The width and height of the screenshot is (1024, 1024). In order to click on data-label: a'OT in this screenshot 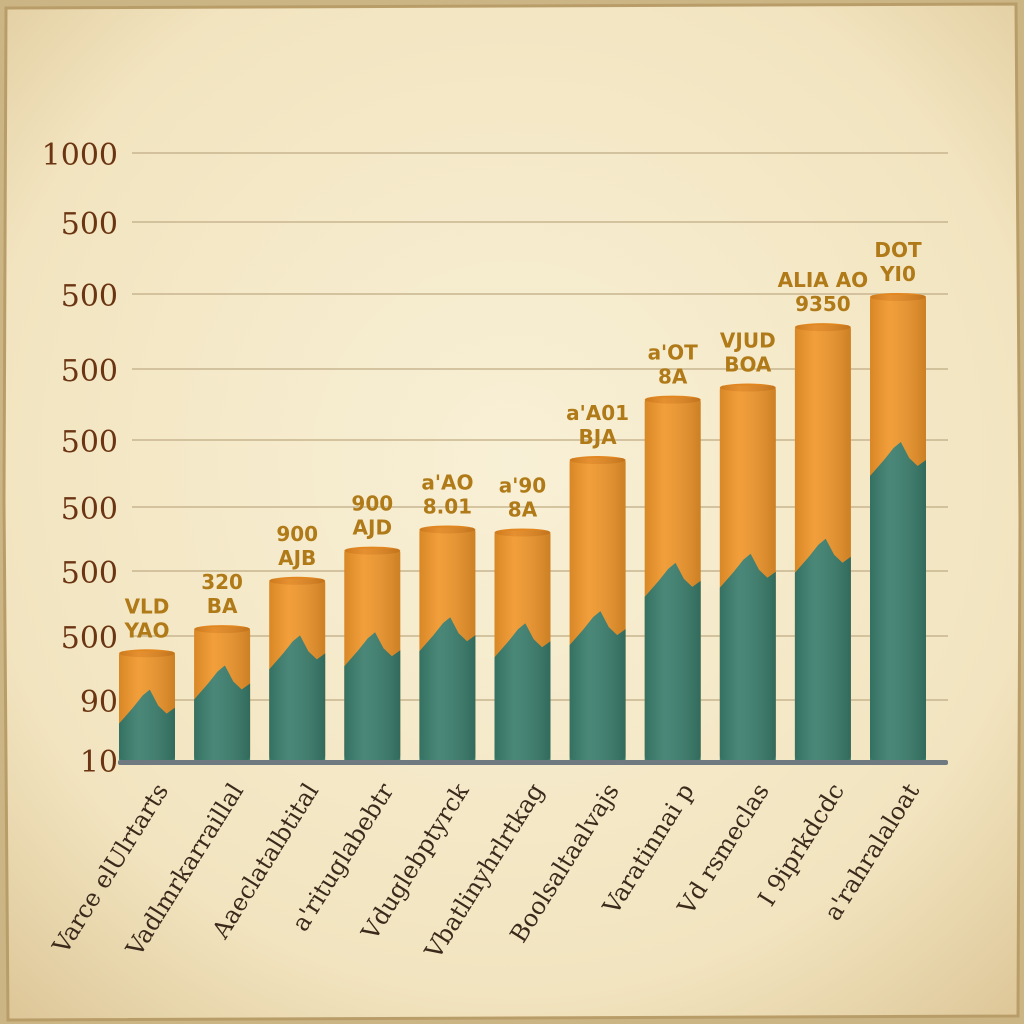, I will do `click(673, 353)`.